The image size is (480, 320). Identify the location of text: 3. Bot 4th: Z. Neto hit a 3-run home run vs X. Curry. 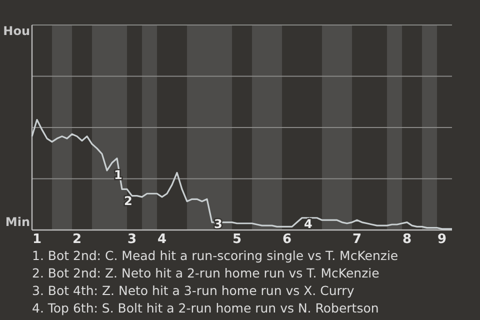
(193, 290).